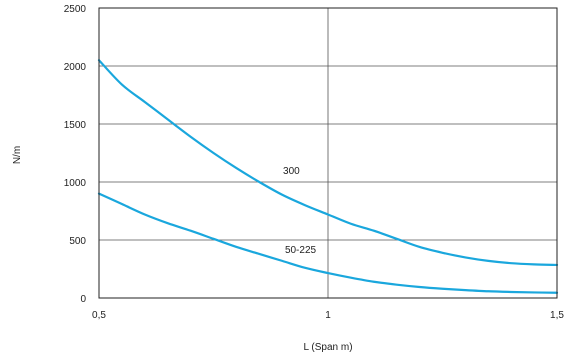 Image resolution: width=569 pixels, height=356 pixels. Describe the element at coordinates (557, 315) in the screenshot. I see `x-tick-label: 1,5` at that location.